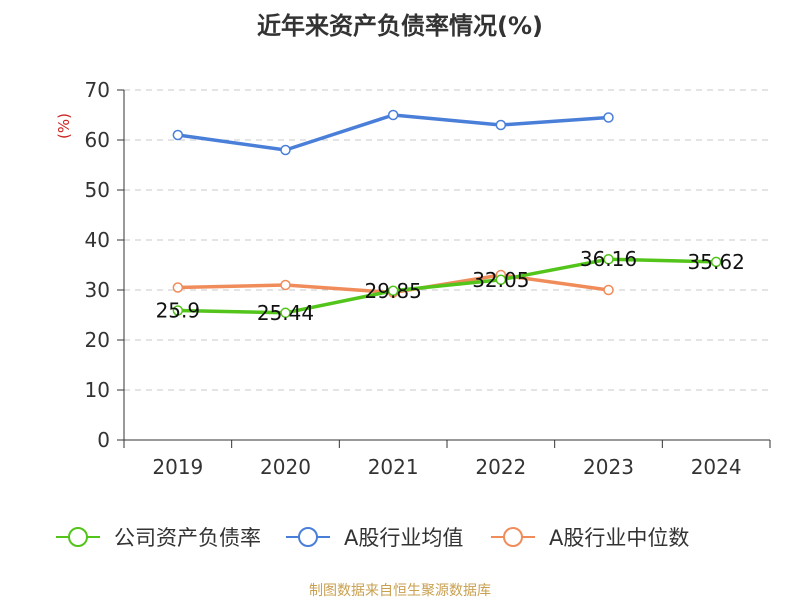  I want to click on data-label: 25.44, so click(285, 313).